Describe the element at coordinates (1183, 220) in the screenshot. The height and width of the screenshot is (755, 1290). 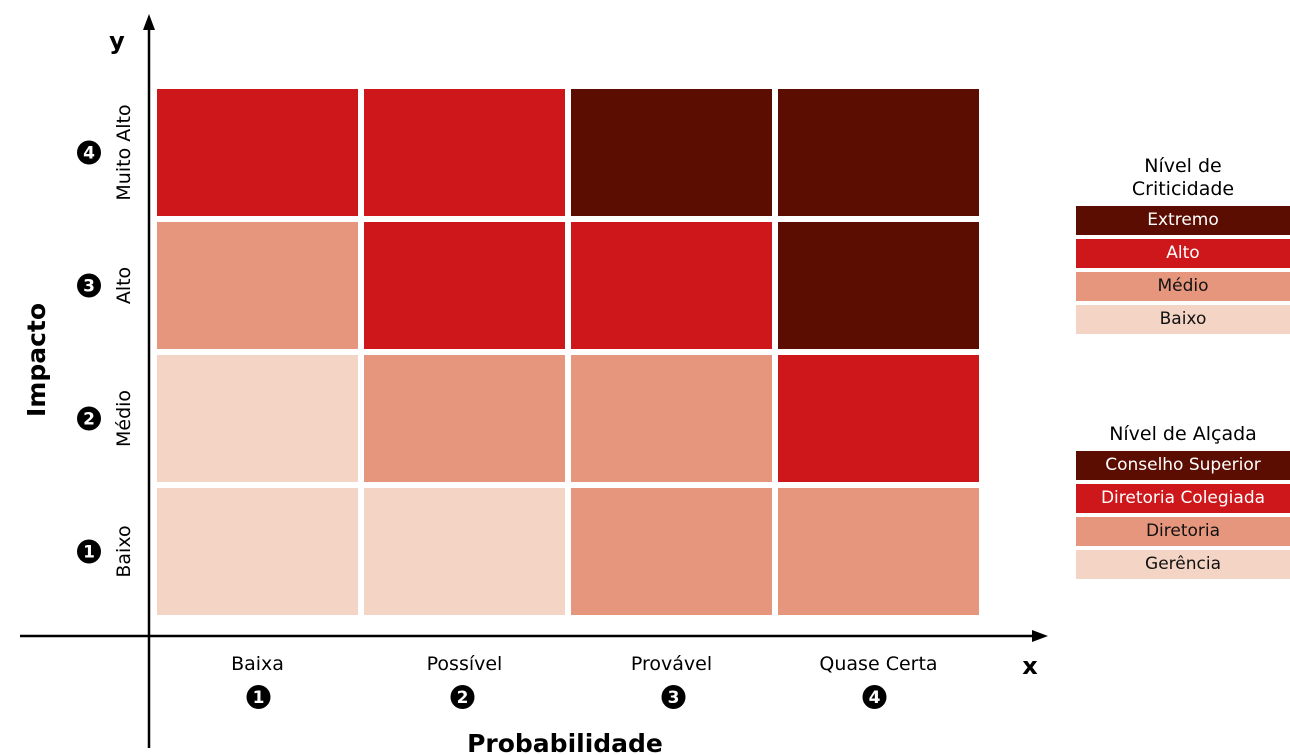
I see `legend-item-extremo: Extremo` at that location.